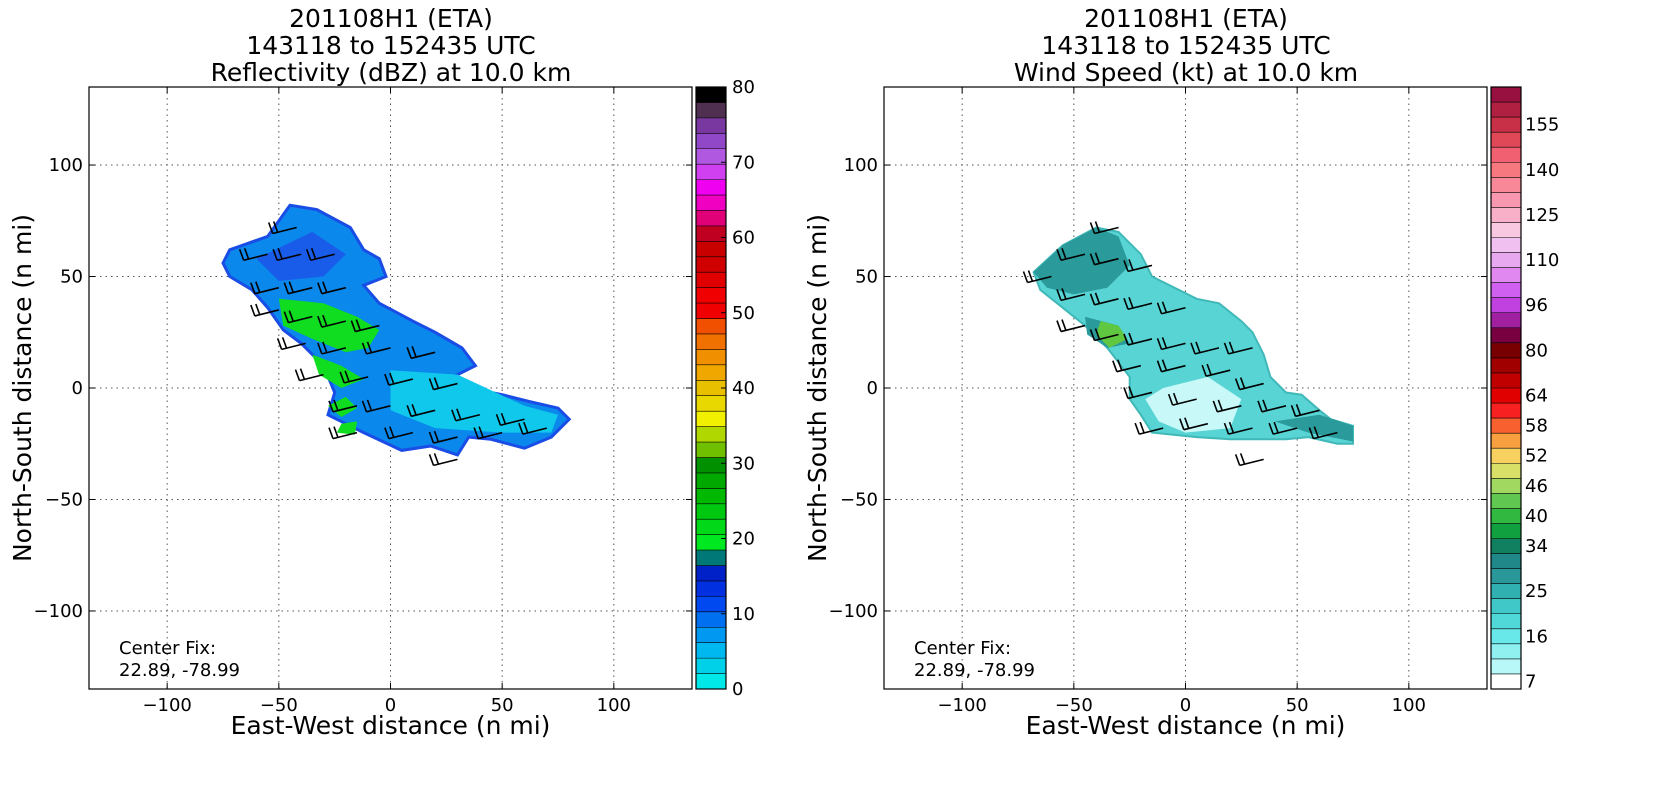 The width and height of the screenshot is (1654, 787). Describe the element at coordinates (391, 725) in the screenshot. I see `x-axis-label: East-West distance (n mi)` at that location.